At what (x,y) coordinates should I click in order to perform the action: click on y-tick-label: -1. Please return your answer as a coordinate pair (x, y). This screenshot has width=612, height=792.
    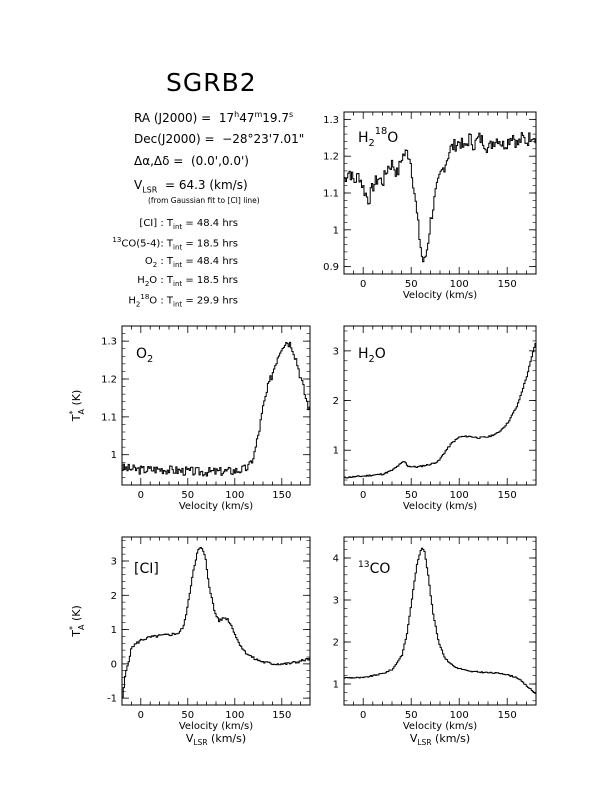
    Looking at the image, I should click on (112, 699).